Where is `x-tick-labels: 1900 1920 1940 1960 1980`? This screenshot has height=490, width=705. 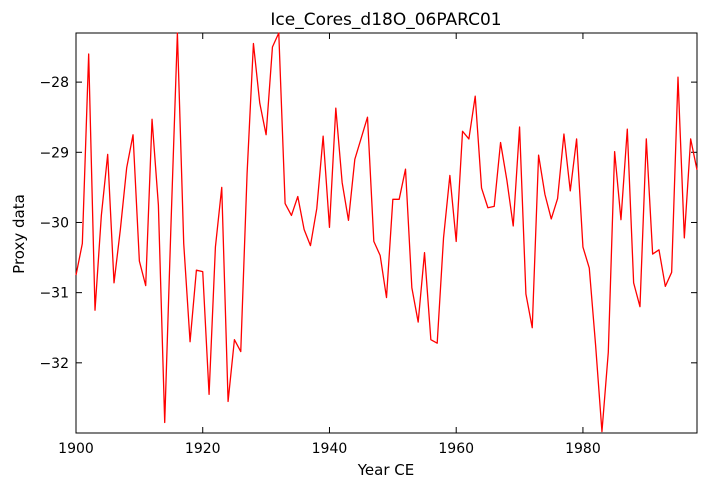
x-tick-labels: 1900 1920 1940 1960 1980 is located at coordinates (329, 449).